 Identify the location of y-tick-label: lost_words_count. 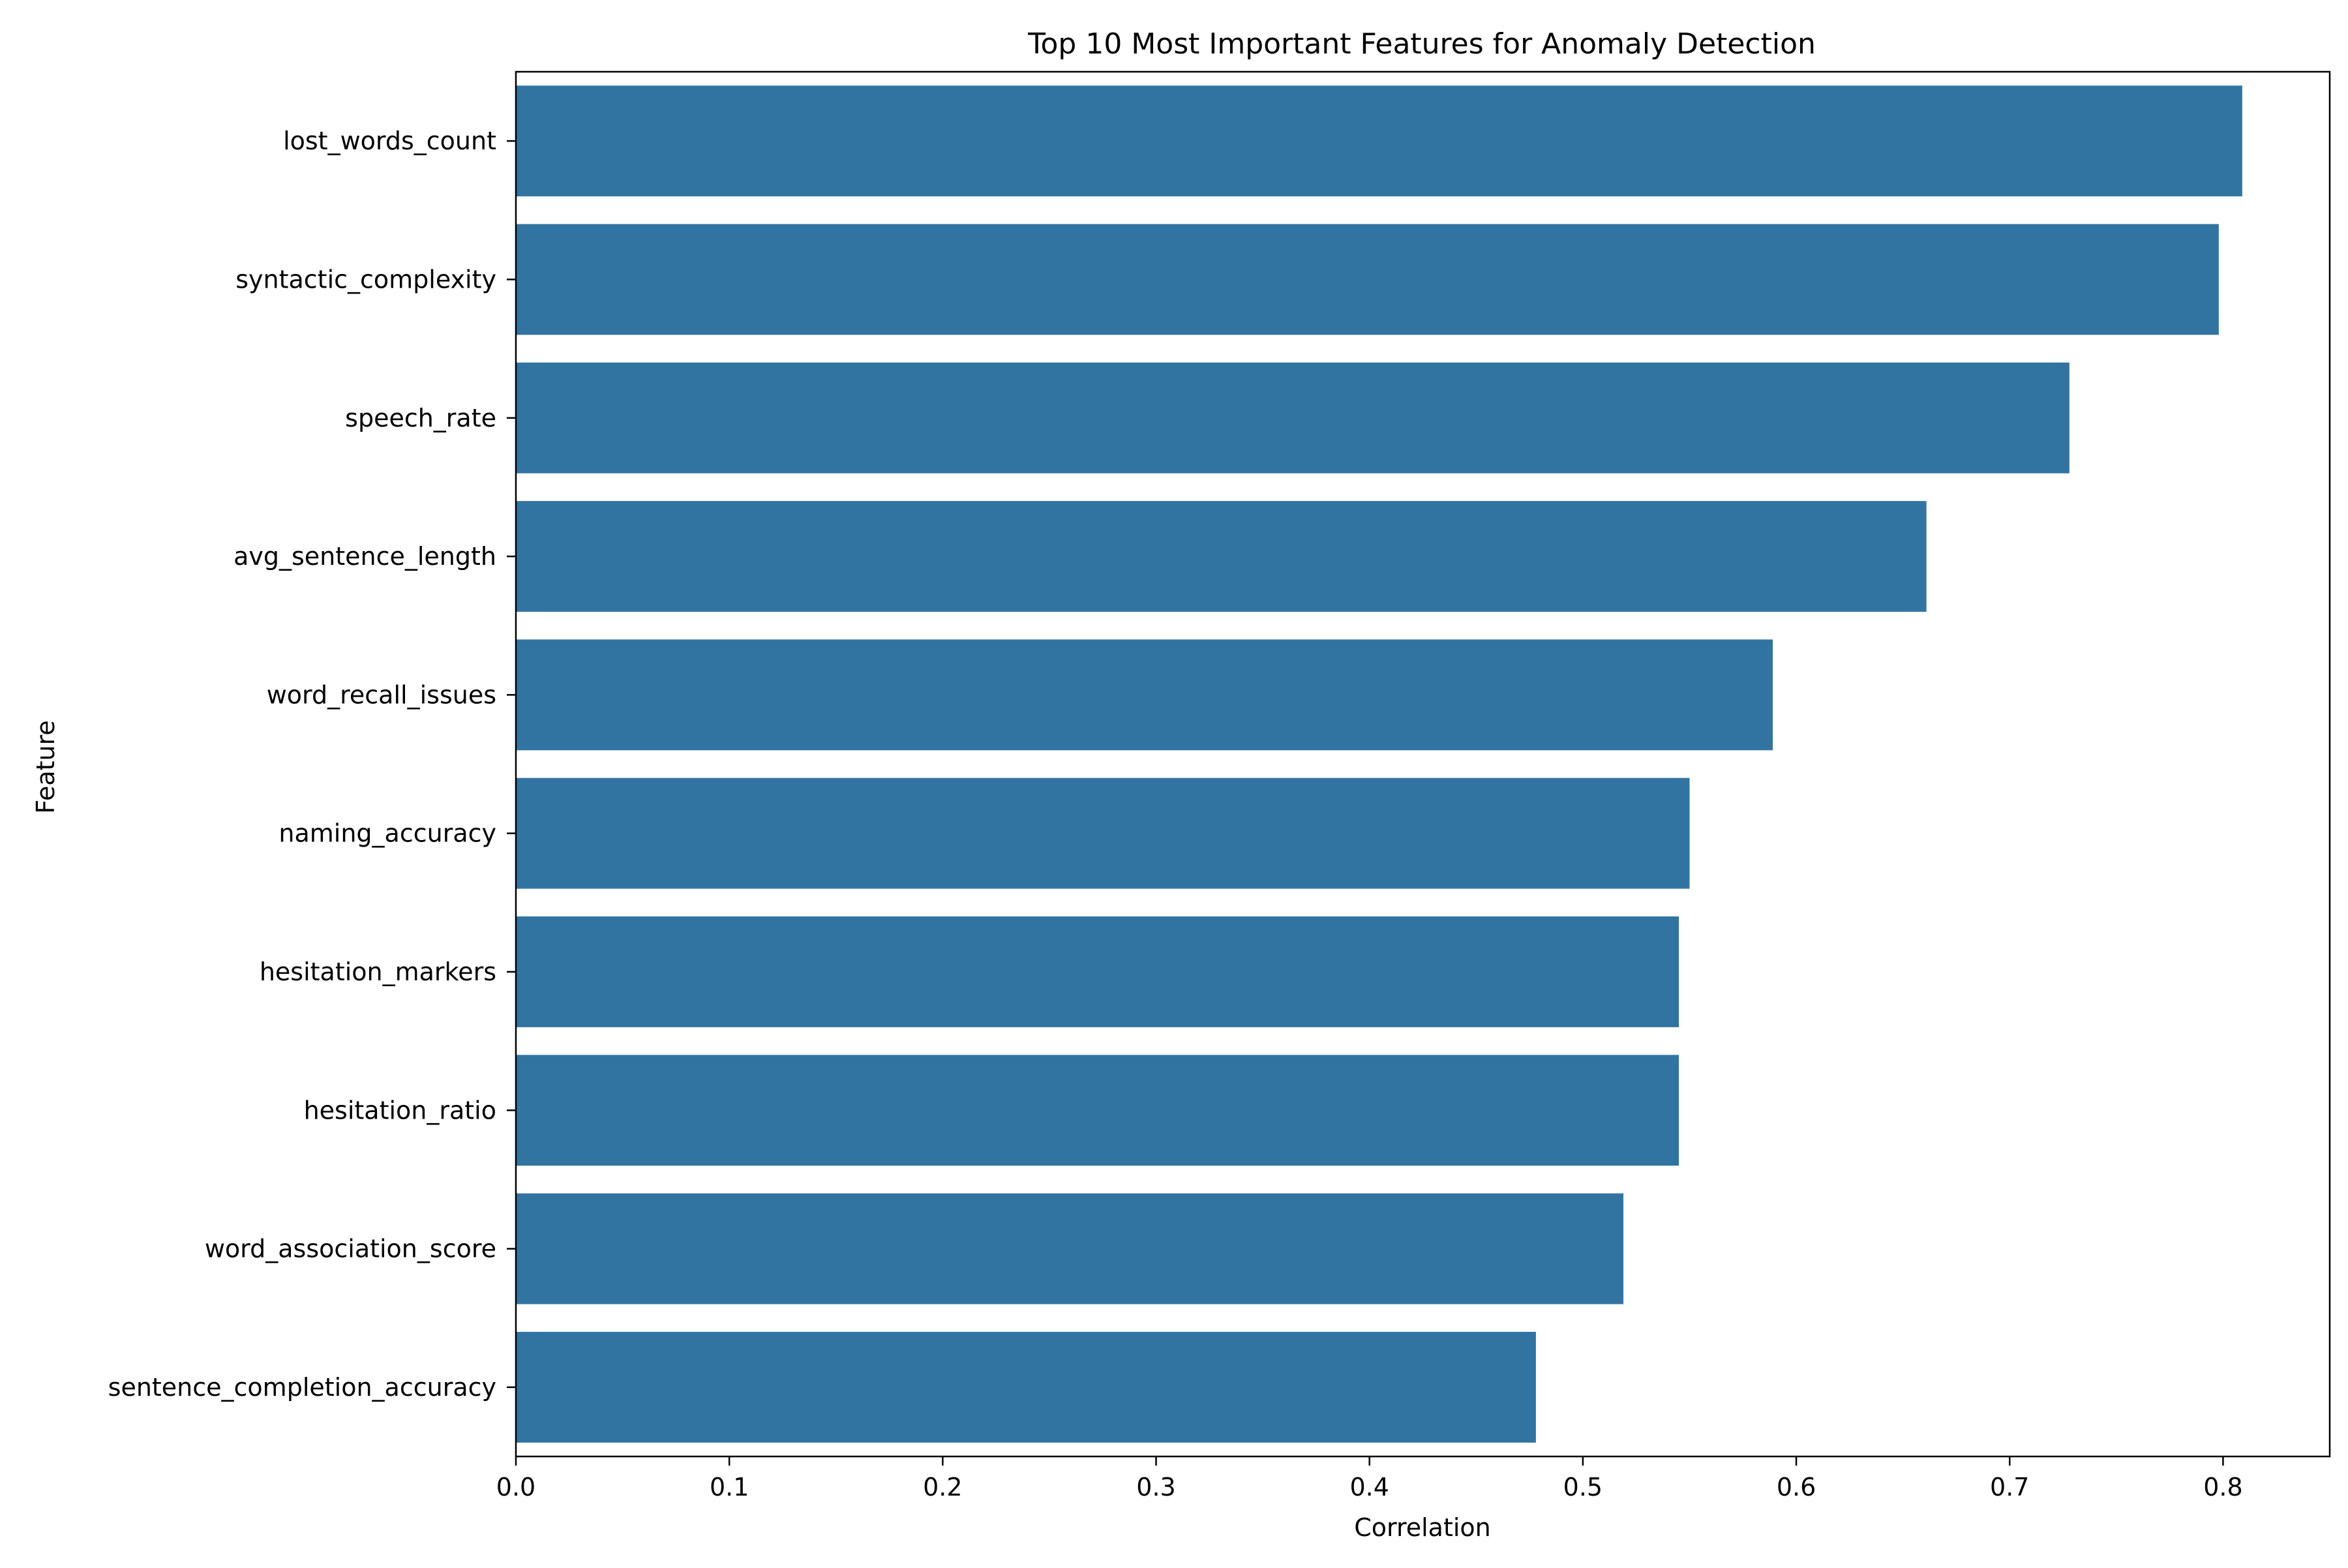
(390, 141).